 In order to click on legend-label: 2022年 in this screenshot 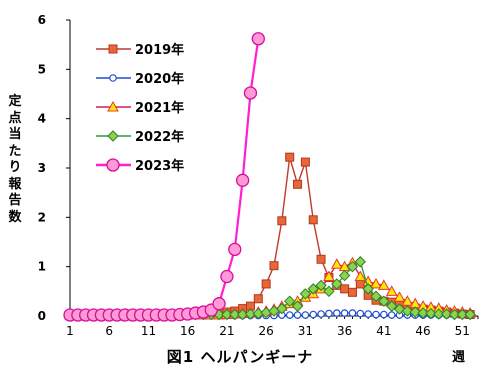, I will do `click(159, 137)`.